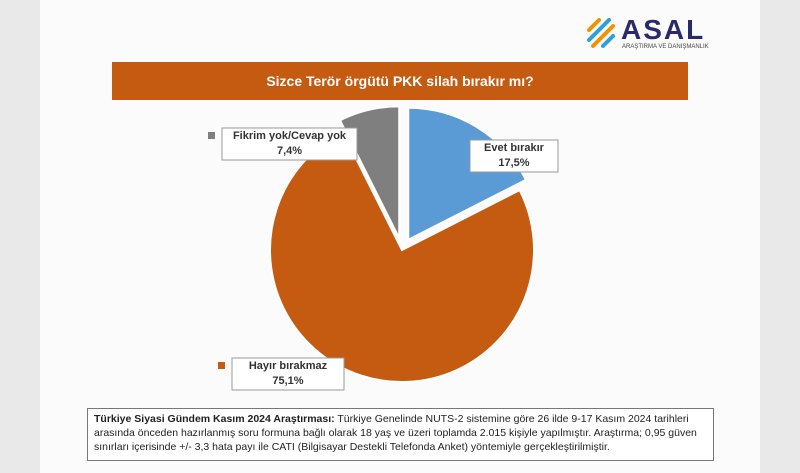 This screenshot has height=473, width=800. I want to click on logo-tagline: ARAŞTIRMA VE DANIŞMANLIK, so click(665, 47).